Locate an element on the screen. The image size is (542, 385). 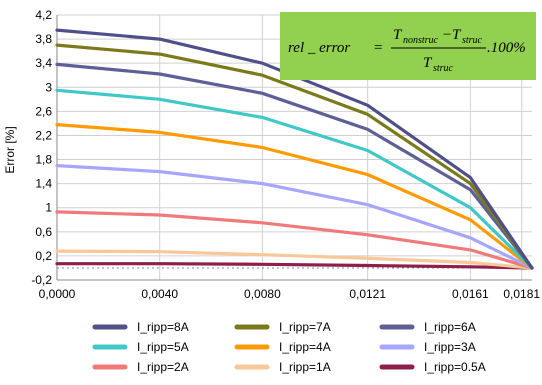
y-axis-ticks: -0,2 0,2 0,6 1 1,4 1,8 2,2 2,6 3 3,4 3,8 4,2 is located at coordinates (41, 147).